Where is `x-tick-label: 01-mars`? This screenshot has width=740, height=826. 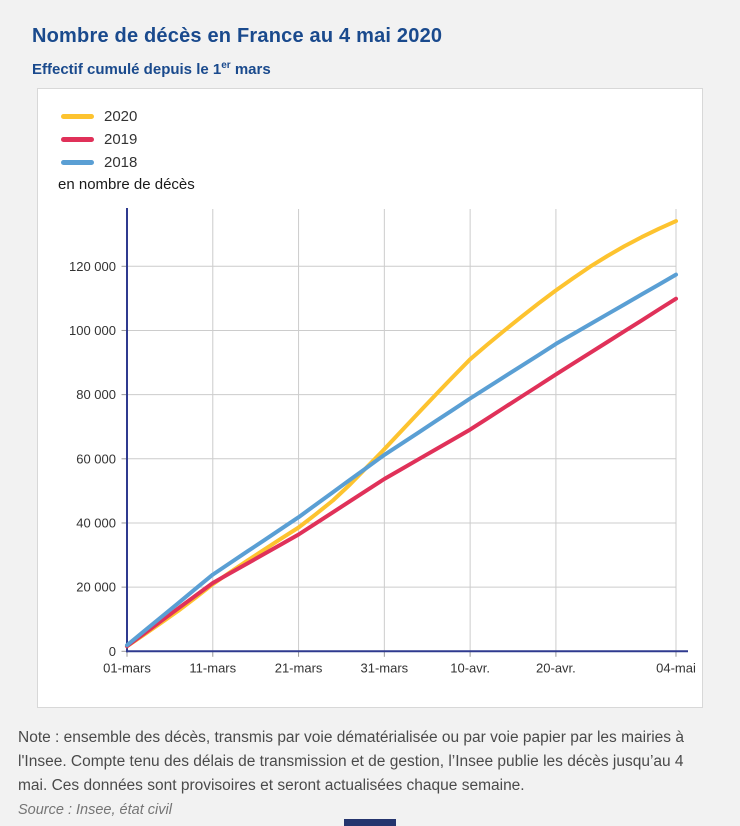 x-tick-label: 01-mars is located at coordinates (127, 667).